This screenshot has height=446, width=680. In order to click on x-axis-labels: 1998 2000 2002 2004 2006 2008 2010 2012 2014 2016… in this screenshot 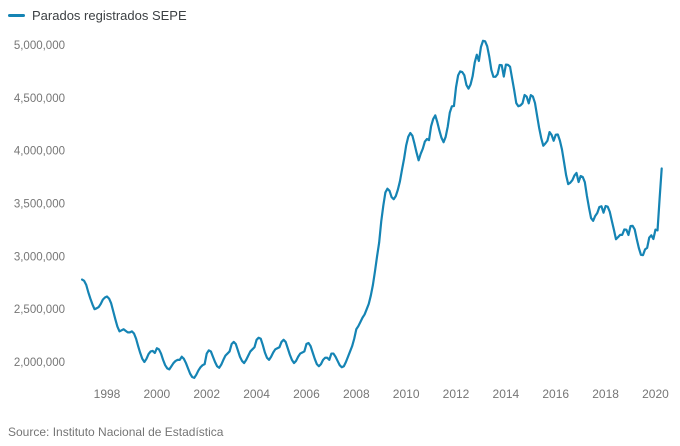, I will do `click(381, 394)`.